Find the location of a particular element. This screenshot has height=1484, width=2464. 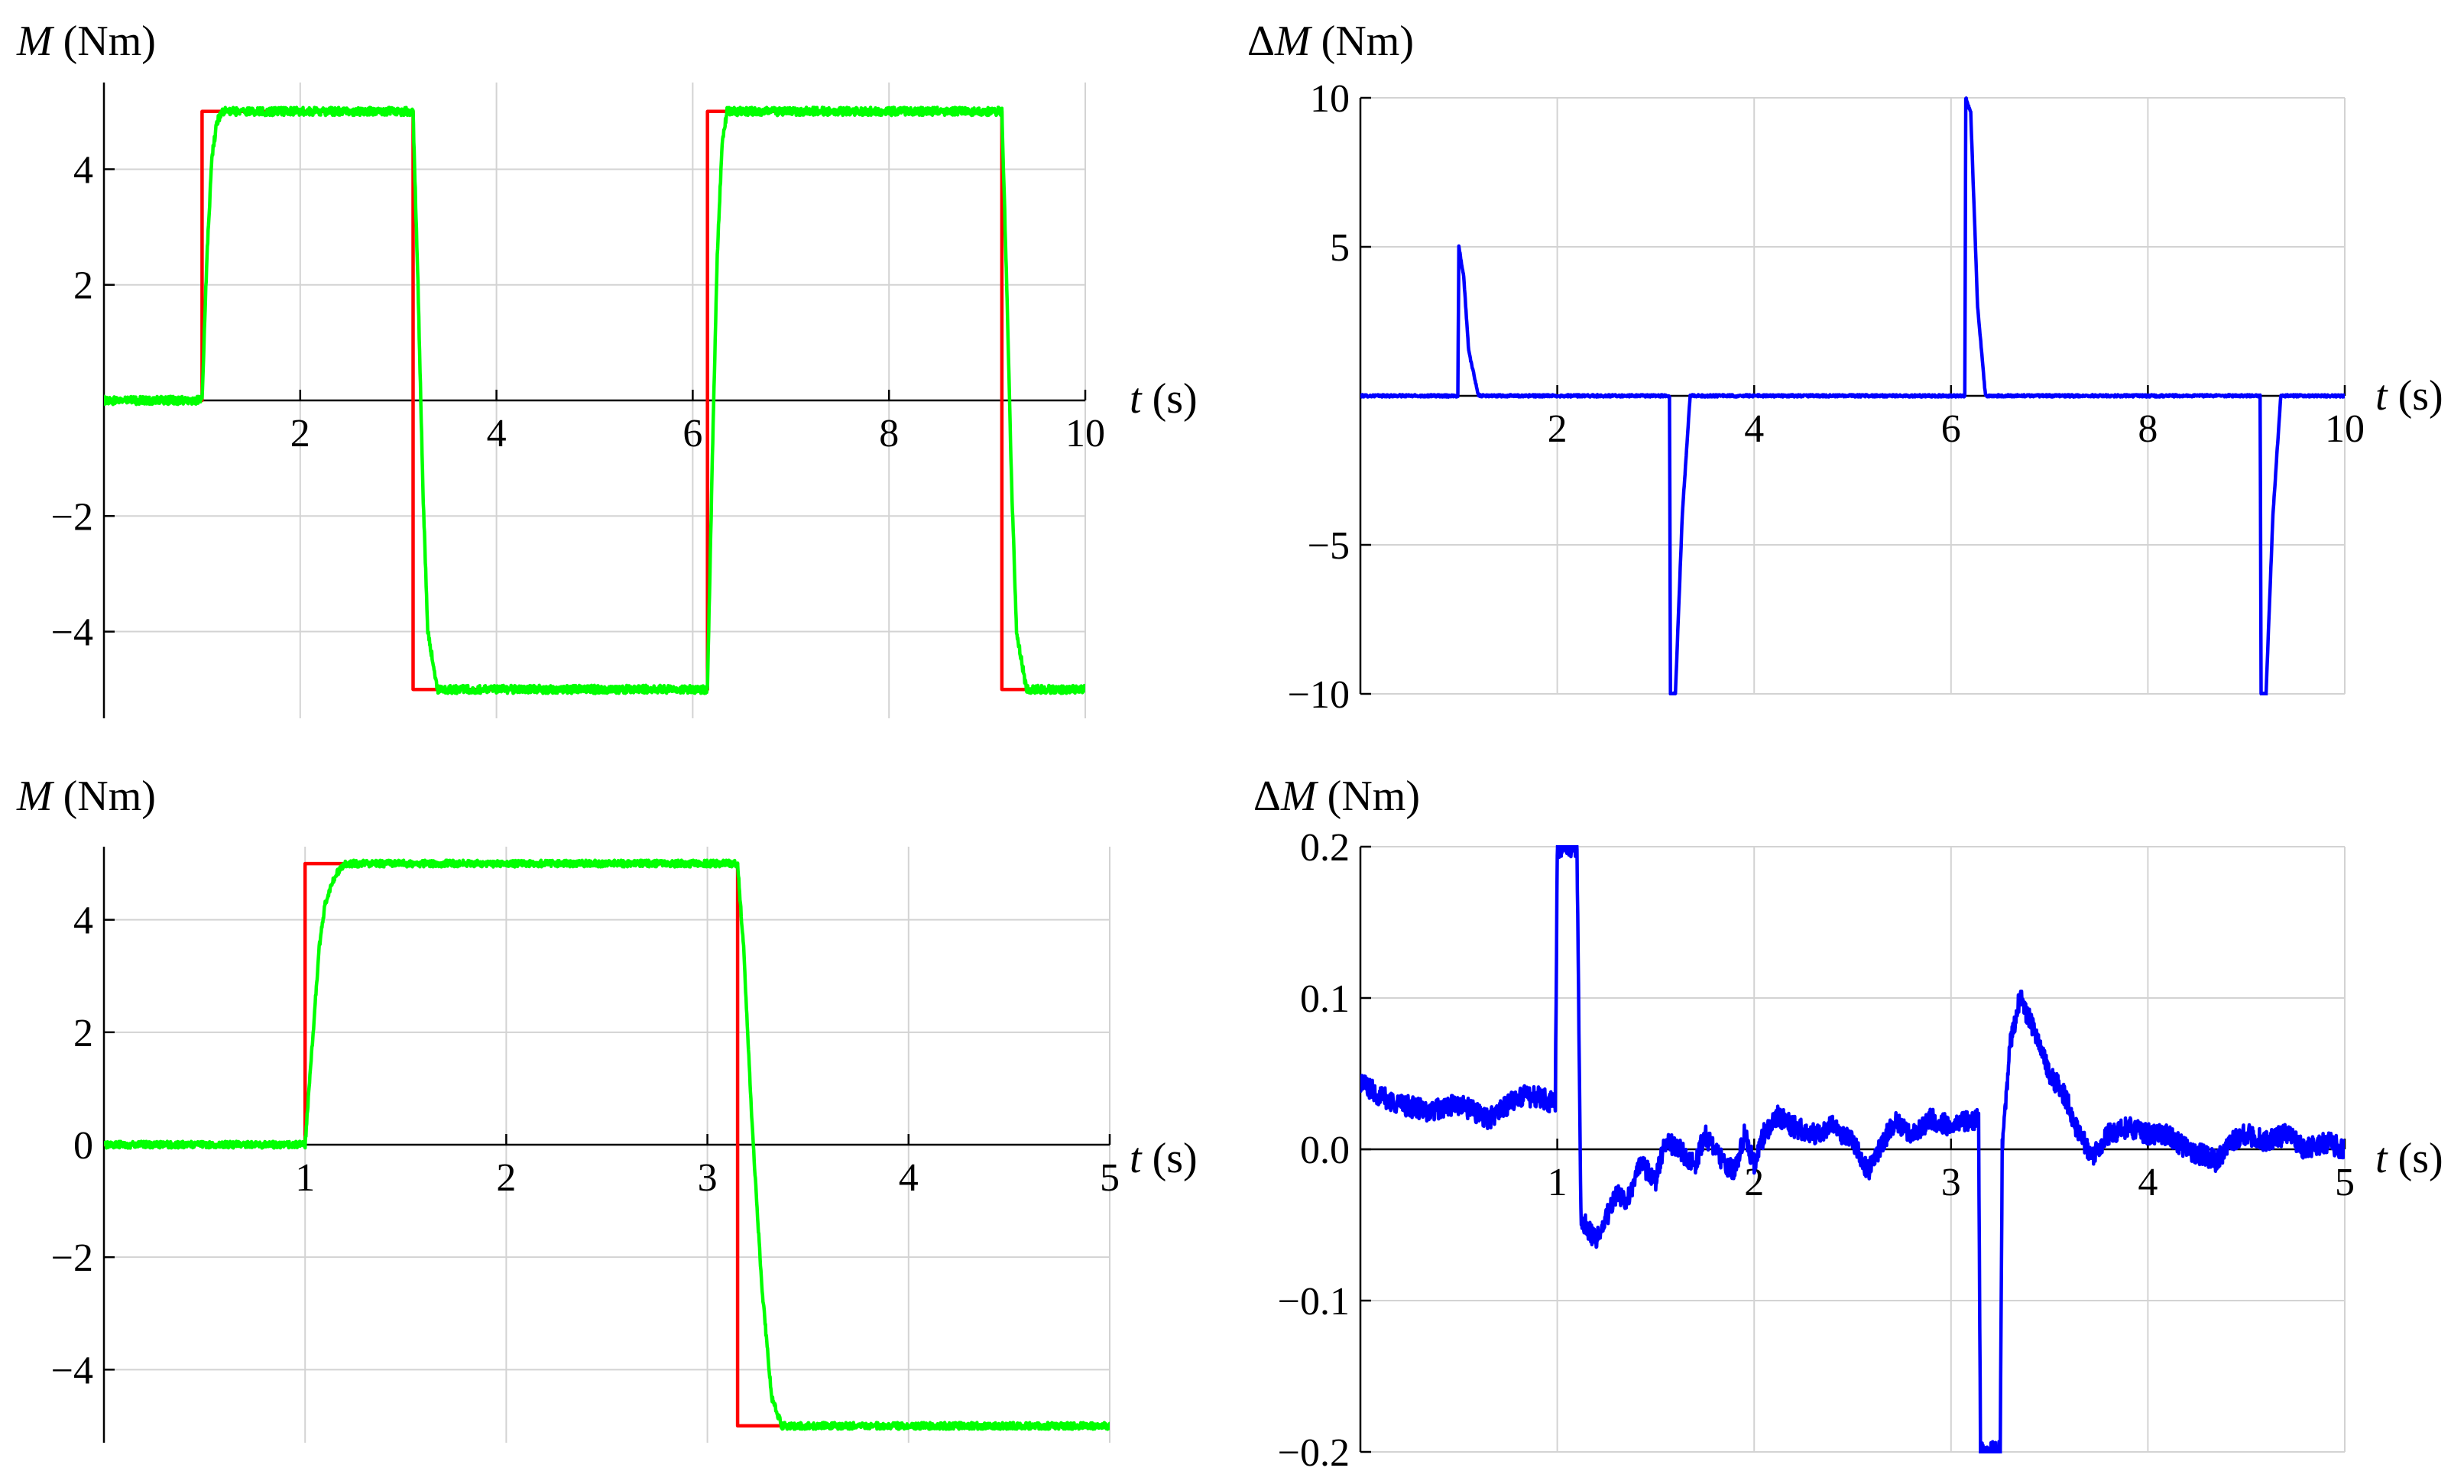

y-tick-label: 0.1 is located at coordinates (1325, 999).